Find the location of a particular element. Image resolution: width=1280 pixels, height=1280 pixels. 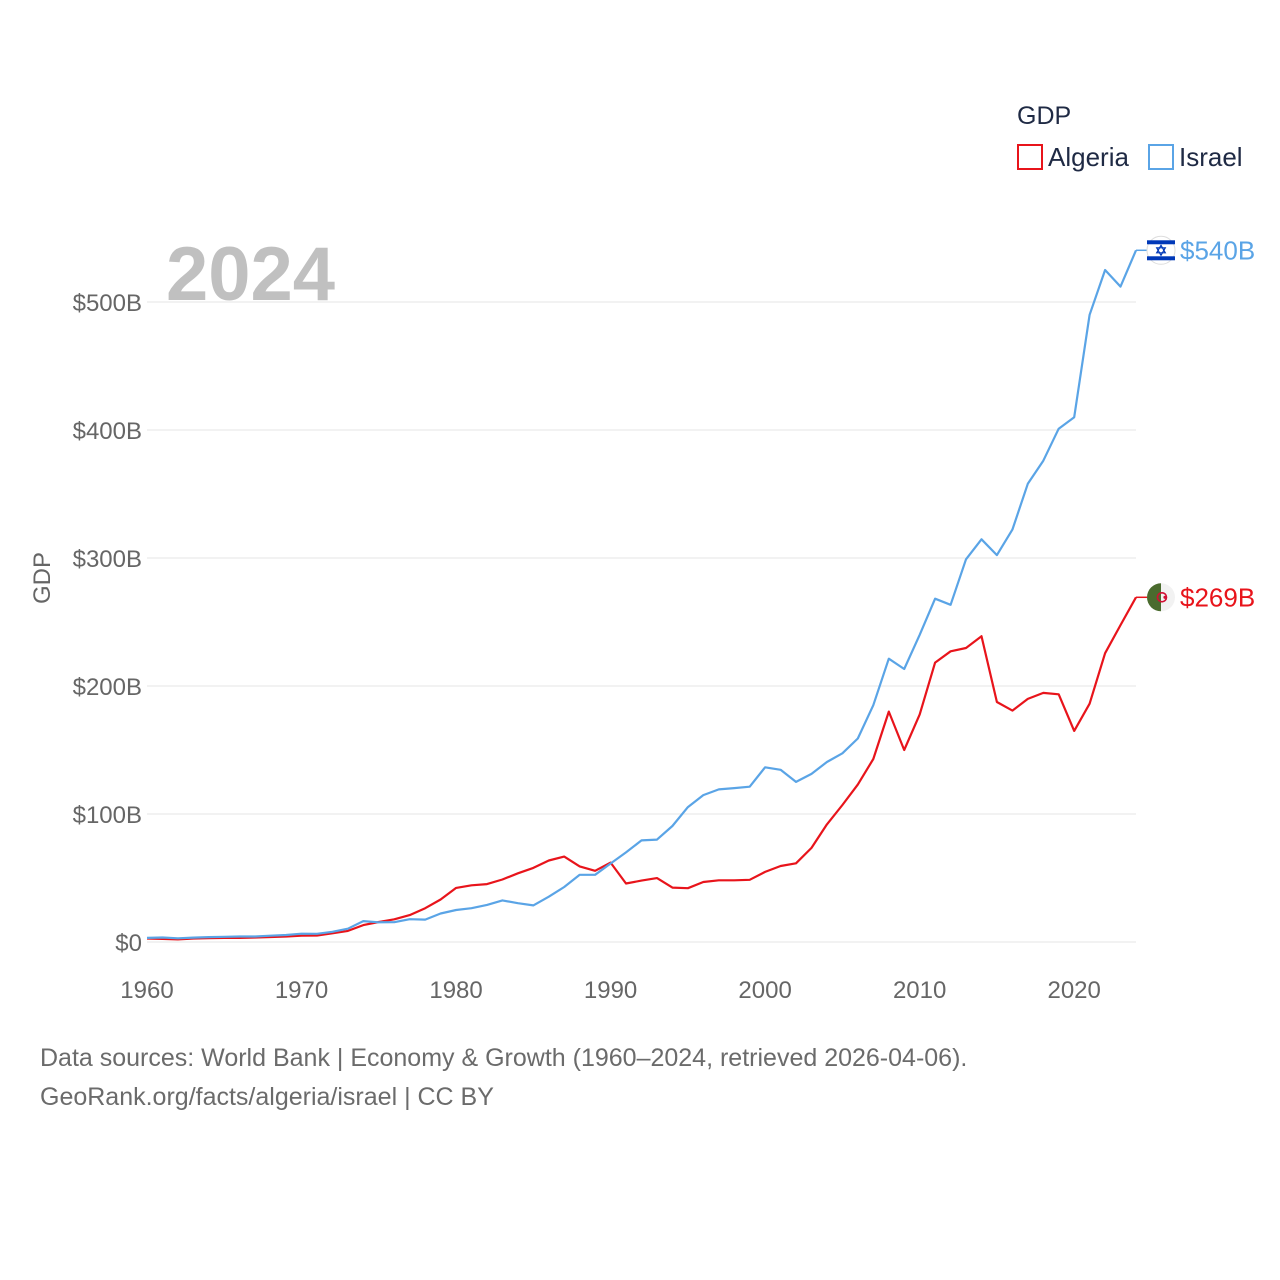

x-tick-label: 2010 is located at coordinates (919, 990).